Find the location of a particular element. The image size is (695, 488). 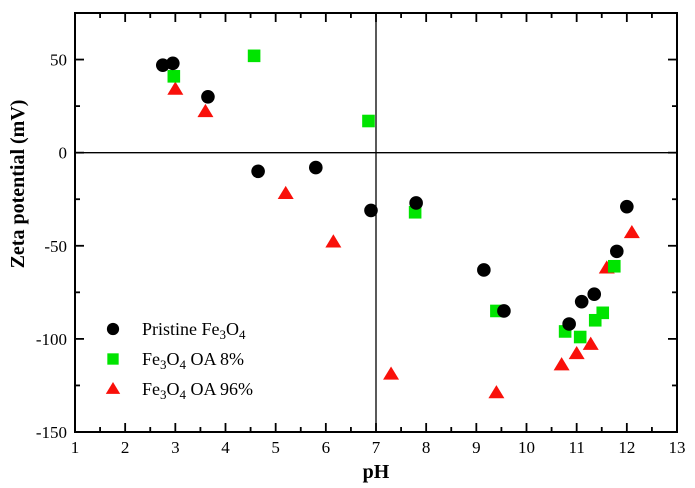

y-tick-label: -100 is located at coordinates (51, 339).